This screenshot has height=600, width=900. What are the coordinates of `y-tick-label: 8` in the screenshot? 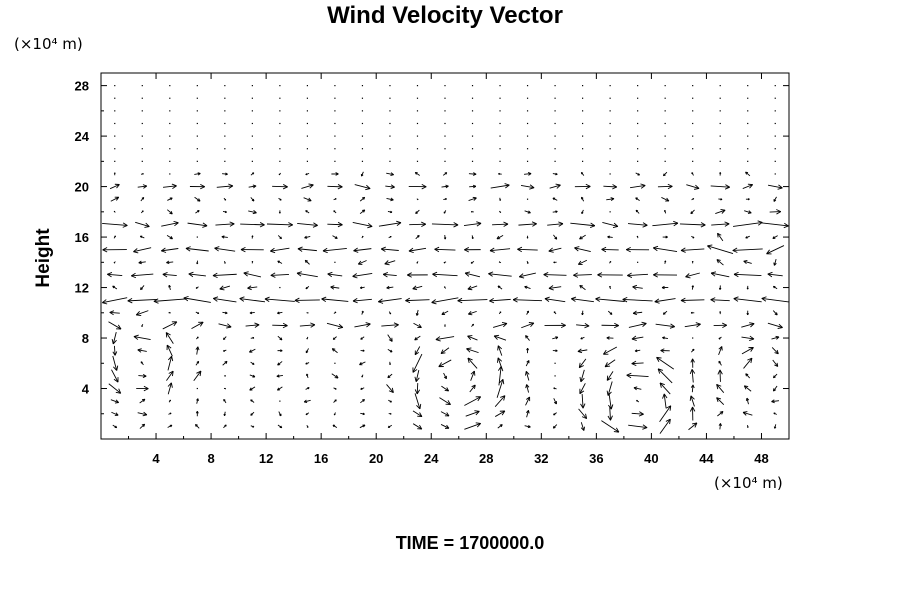 It's located at (85, 338).